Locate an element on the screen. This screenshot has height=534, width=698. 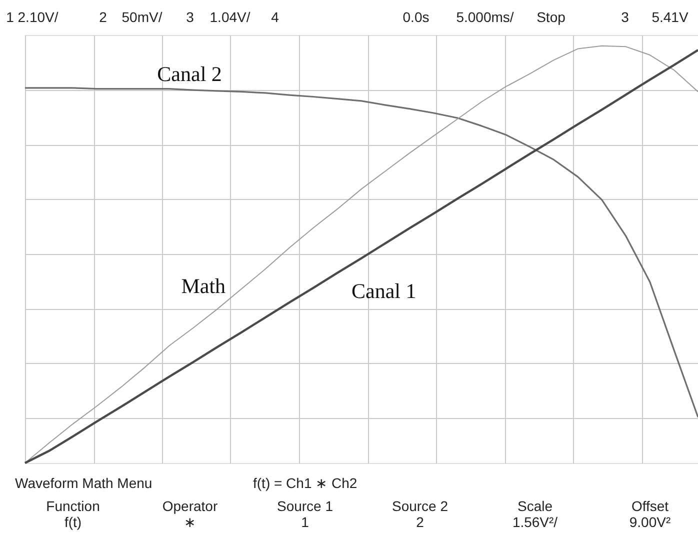
text: 5.41V is located at coordinates (670, 17).